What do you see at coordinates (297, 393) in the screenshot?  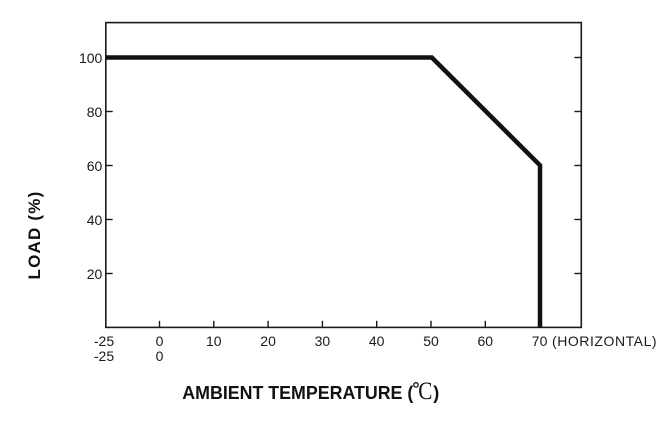 I see `svg-text: AMBIENT TEMPERATURE (` at bounding box center [297, 393].